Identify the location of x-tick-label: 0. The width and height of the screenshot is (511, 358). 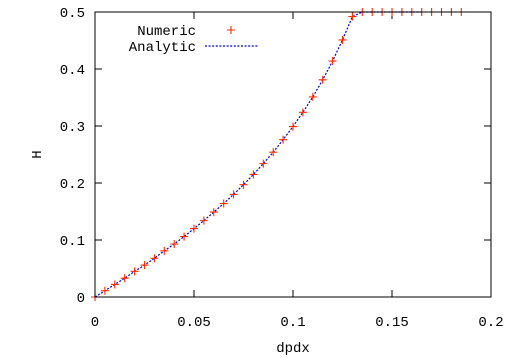
(95, 323).